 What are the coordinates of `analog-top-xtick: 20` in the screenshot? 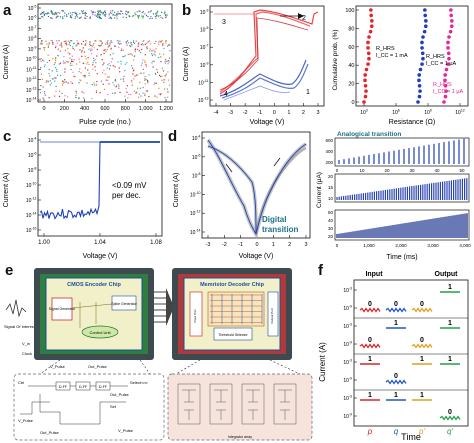 It's located at (387, 170).